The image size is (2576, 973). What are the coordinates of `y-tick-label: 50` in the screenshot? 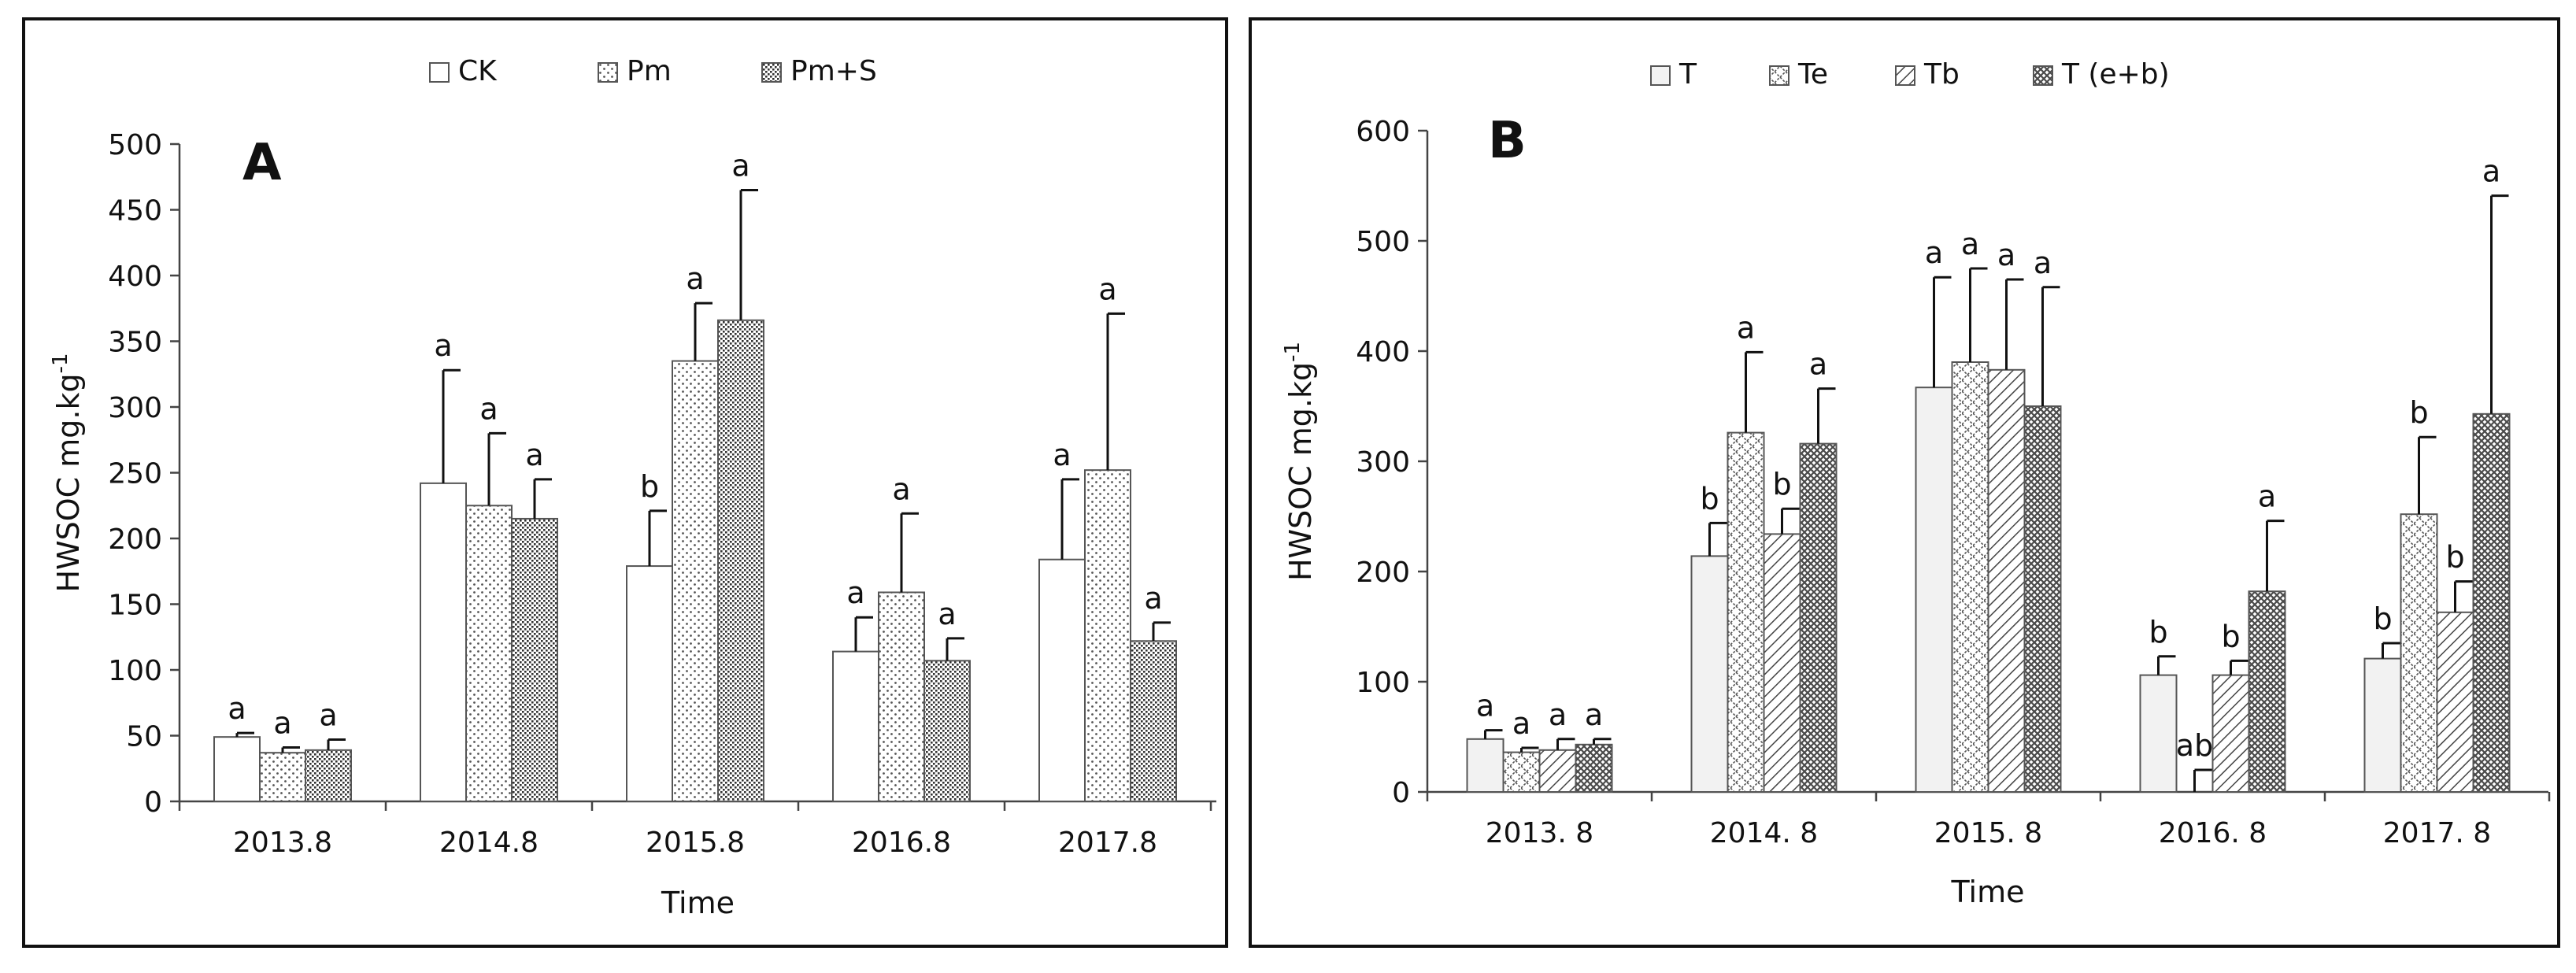 It's located at (144, 737).